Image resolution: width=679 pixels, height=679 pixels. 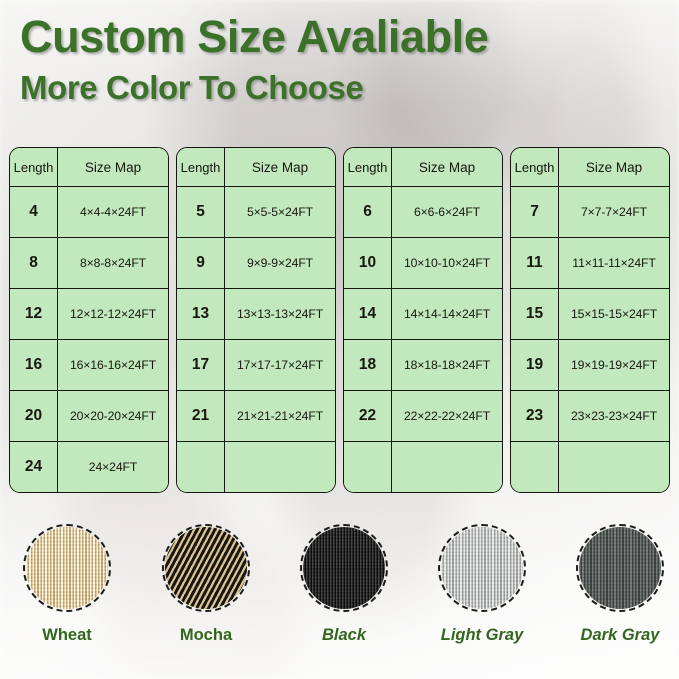 I want to click on table-row: 18 18×18-18×24FT, so click(x=423, y=365).